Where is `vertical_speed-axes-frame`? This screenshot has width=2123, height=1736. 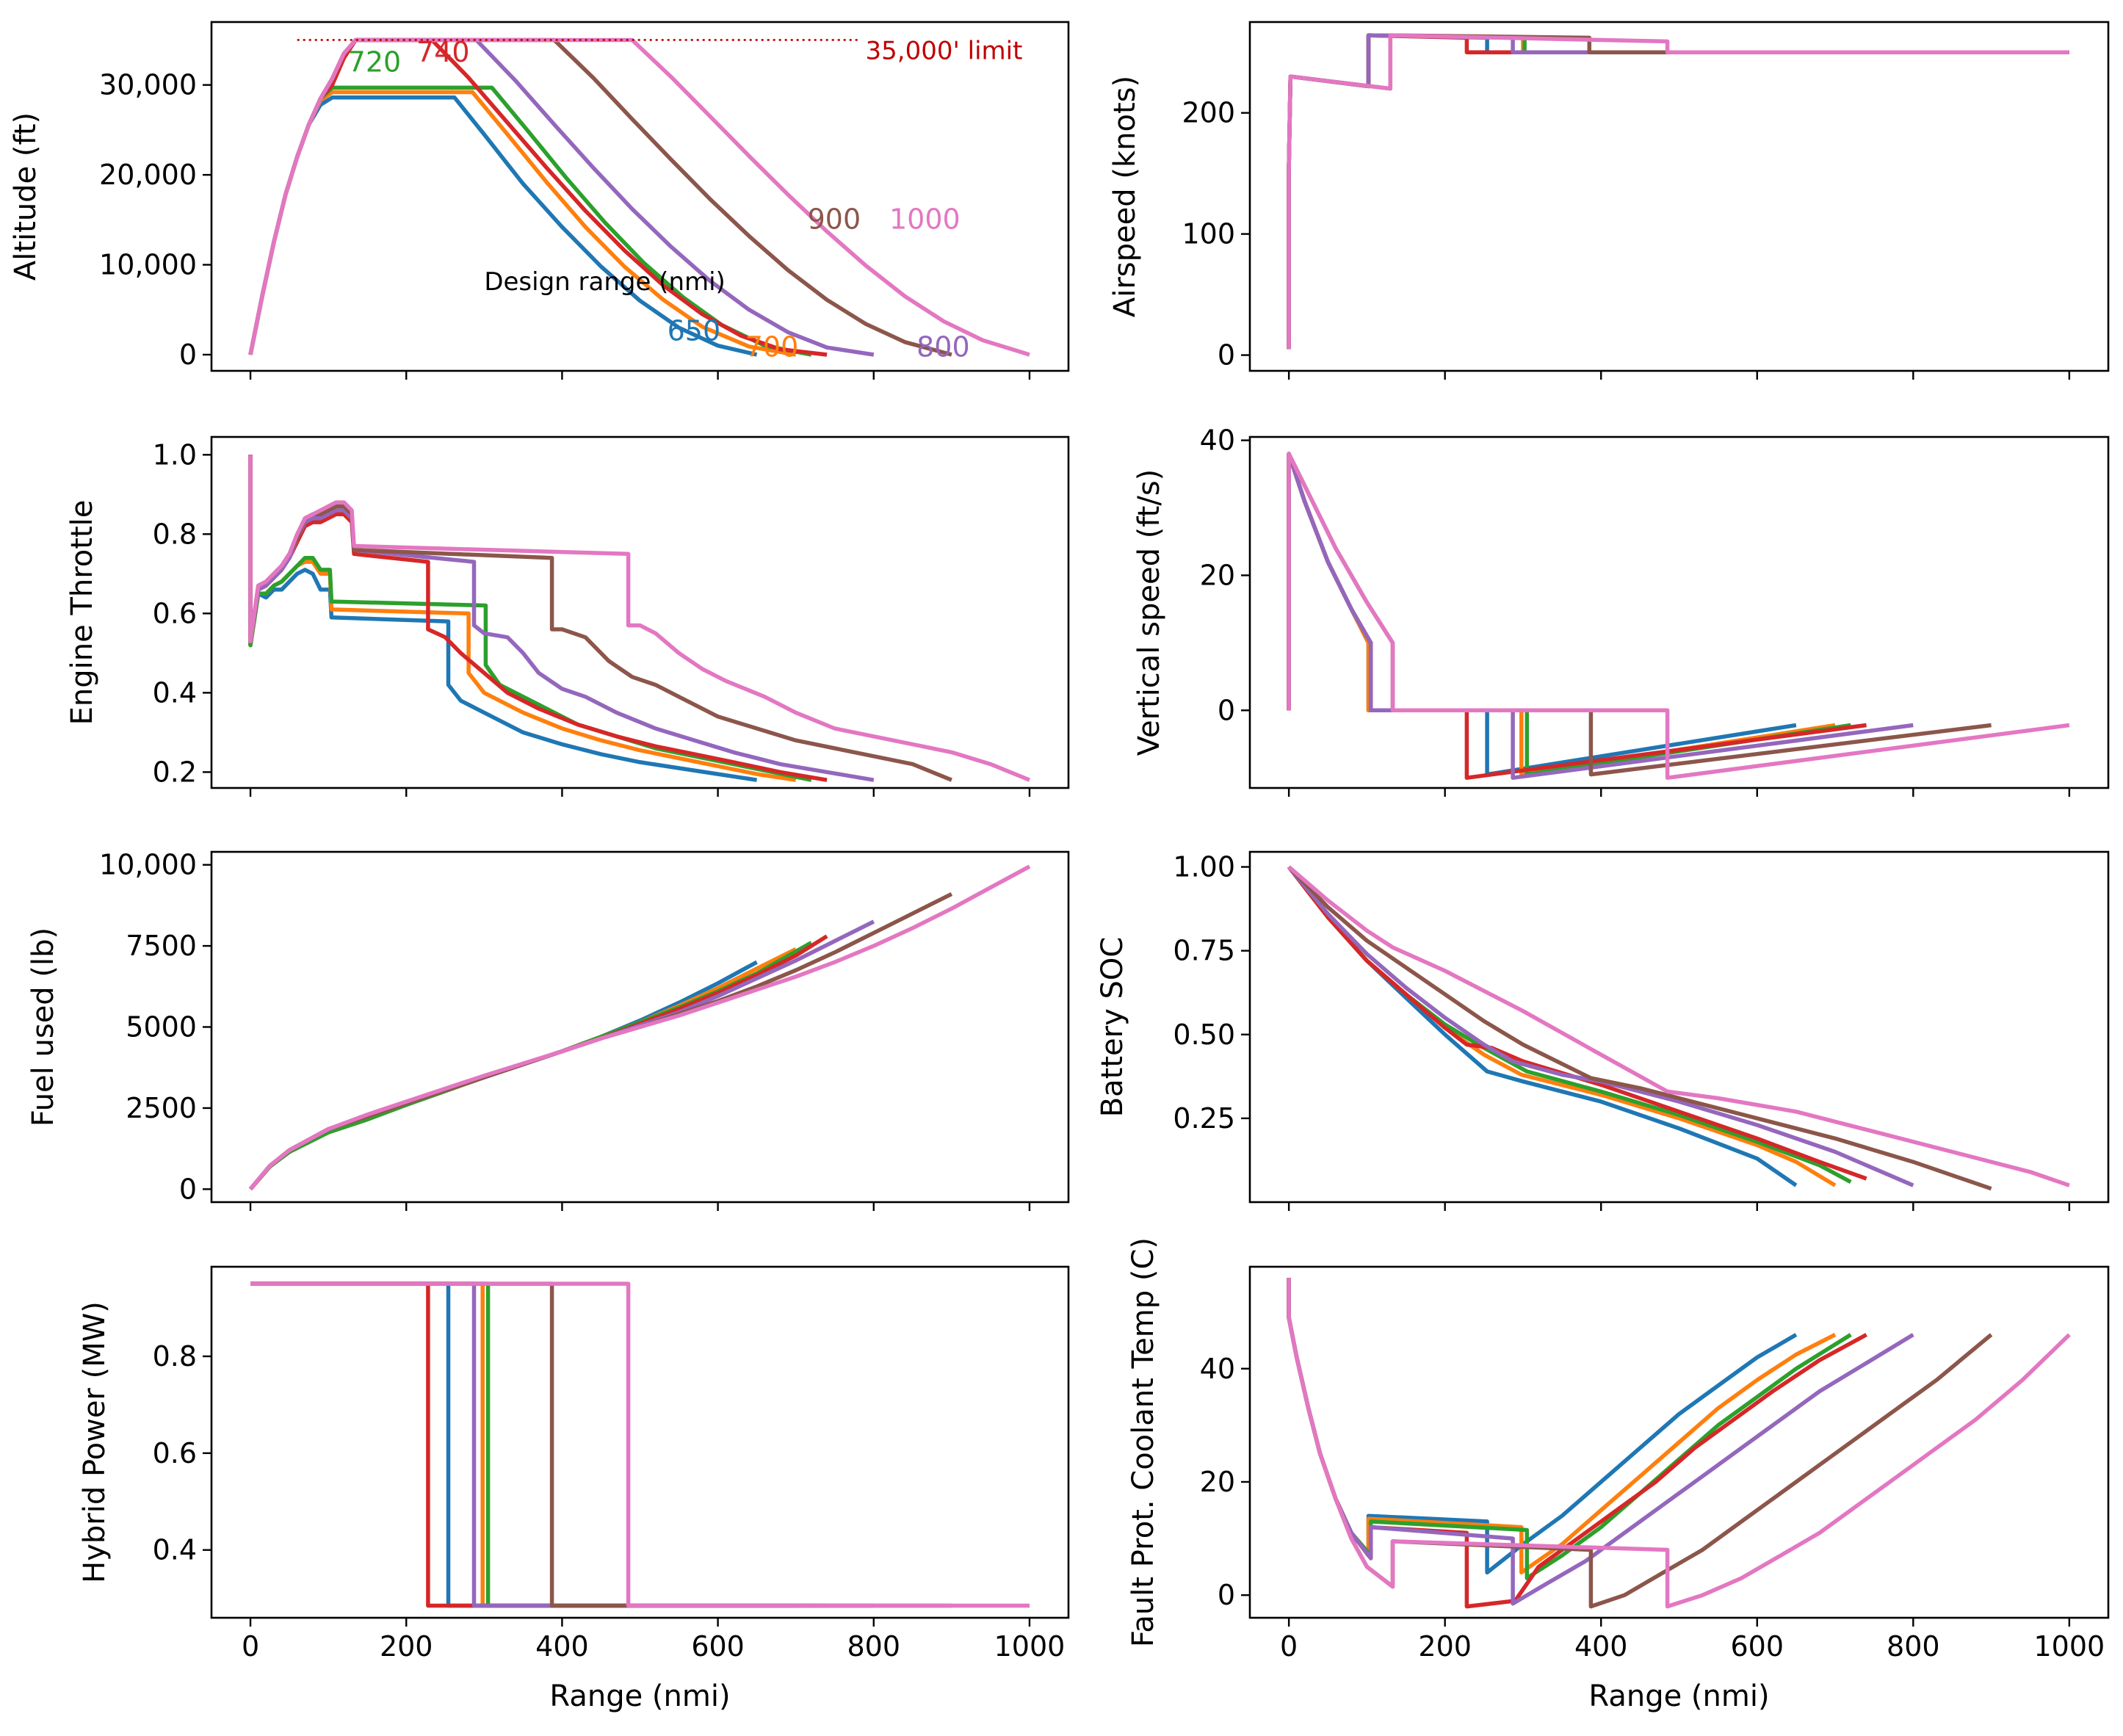
vertical_speed-axes-frame is located at coordinates (1679, 612).